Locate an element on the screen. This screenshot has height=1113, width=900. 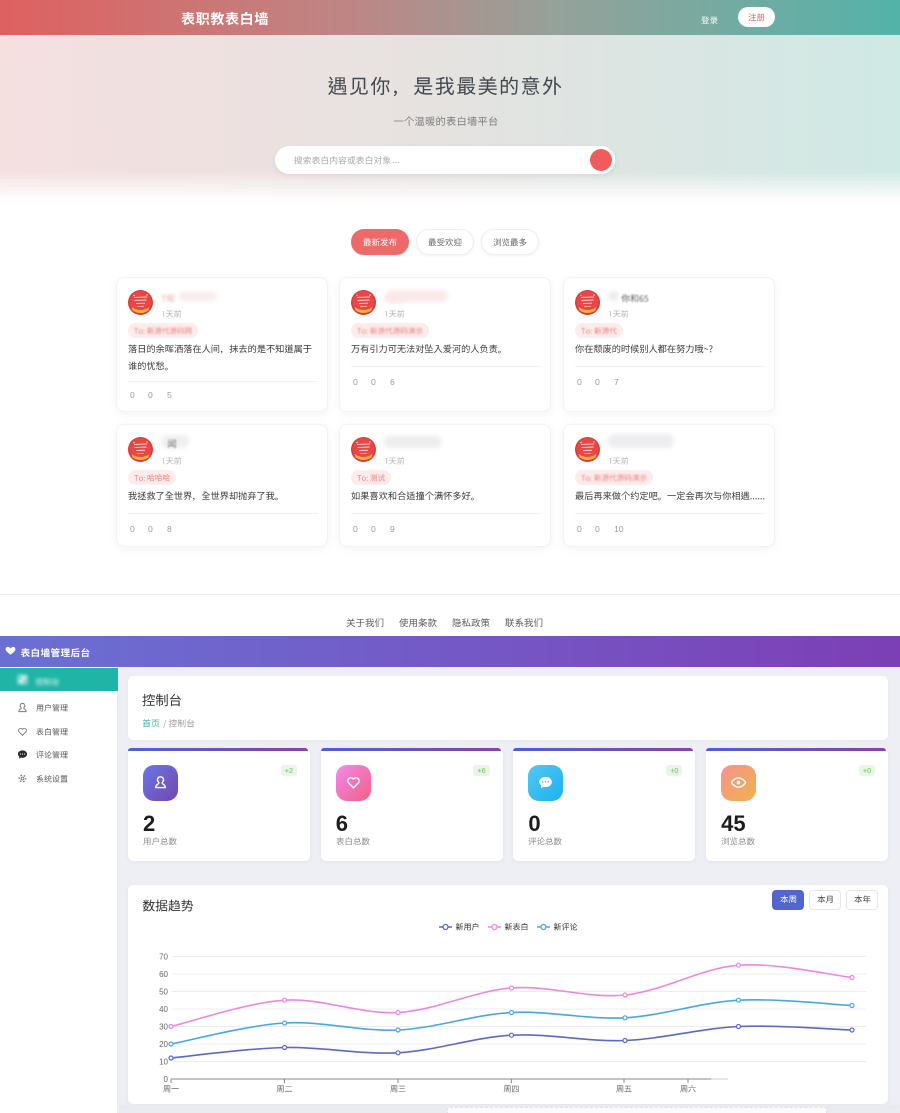
svg-text: 70 is located at coordinates (163, 957).